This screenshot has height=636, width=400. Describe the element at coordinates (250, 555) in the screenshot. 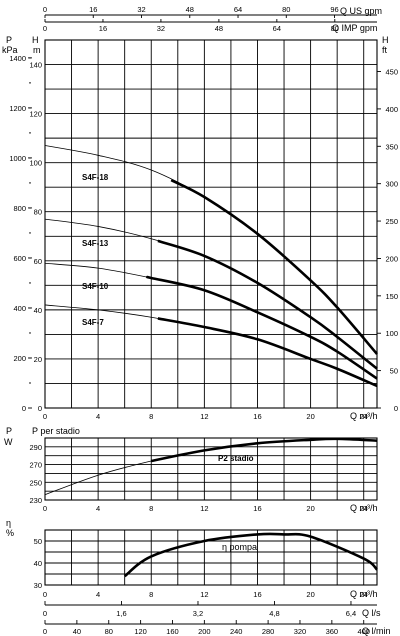

I see `curve-eta-pompa` at that location.